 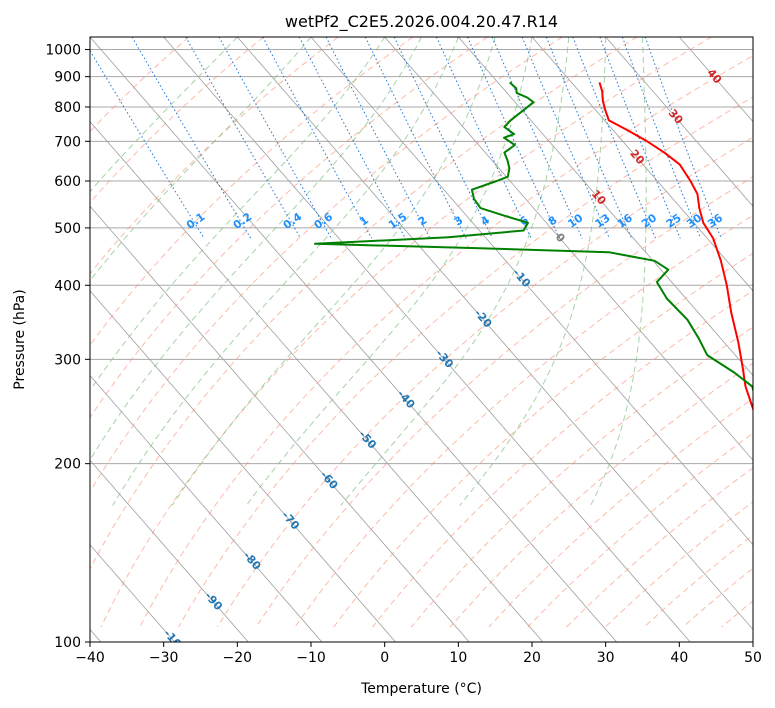 What do you see at coordinates (421, 689) in the screenshot?
I see `x-axis-title: Temperature (°C)` at bounding box center [421, 689].